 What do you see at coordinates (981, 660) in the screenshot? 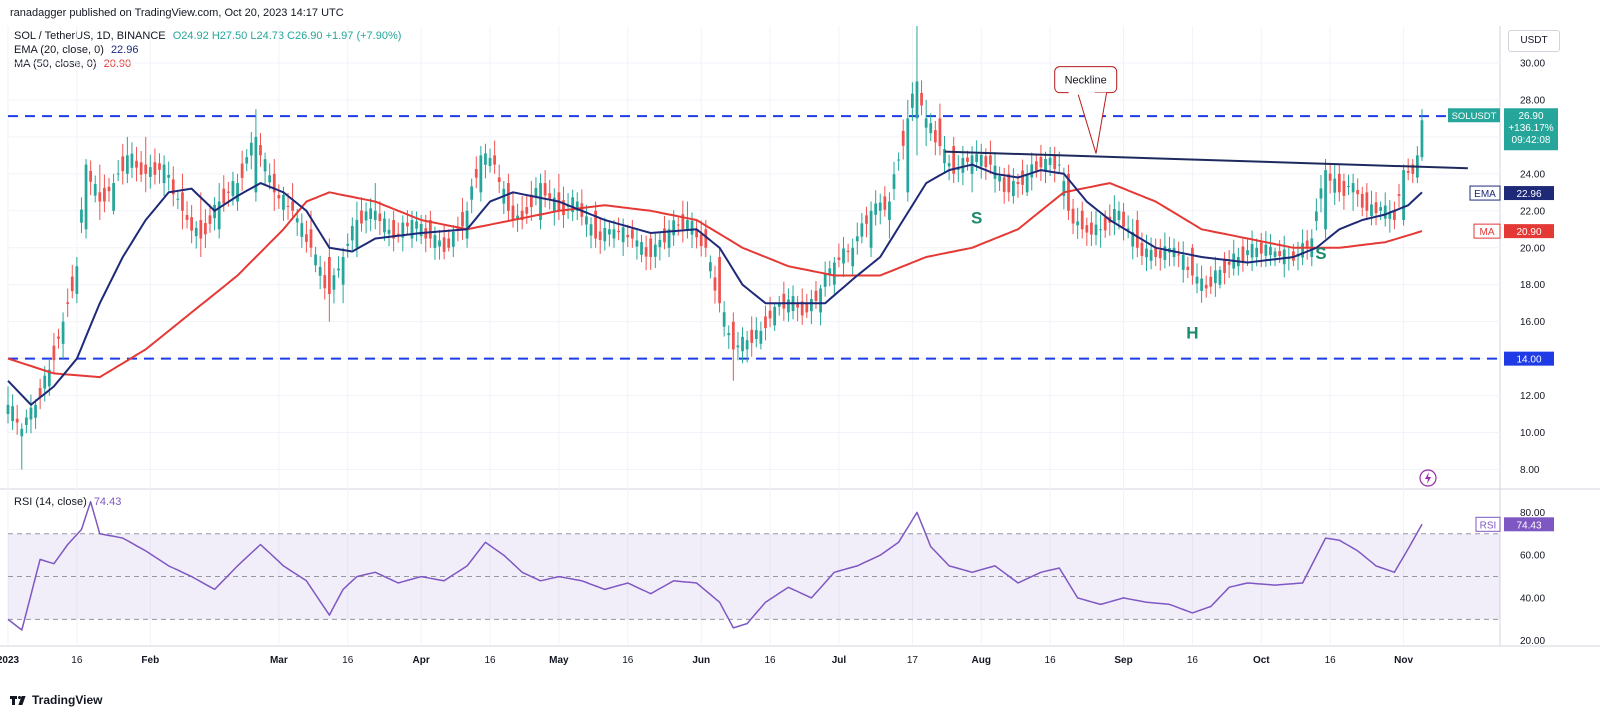
I see `time-tick-label: Aug` at bounding box center [981, 660].